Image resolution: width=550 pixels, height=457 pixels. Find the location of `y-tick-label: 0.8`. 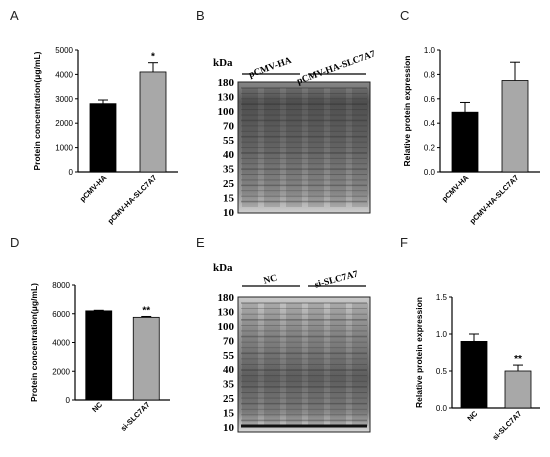

y-tick-label: 0.8 is located at coordinates (430, 74).